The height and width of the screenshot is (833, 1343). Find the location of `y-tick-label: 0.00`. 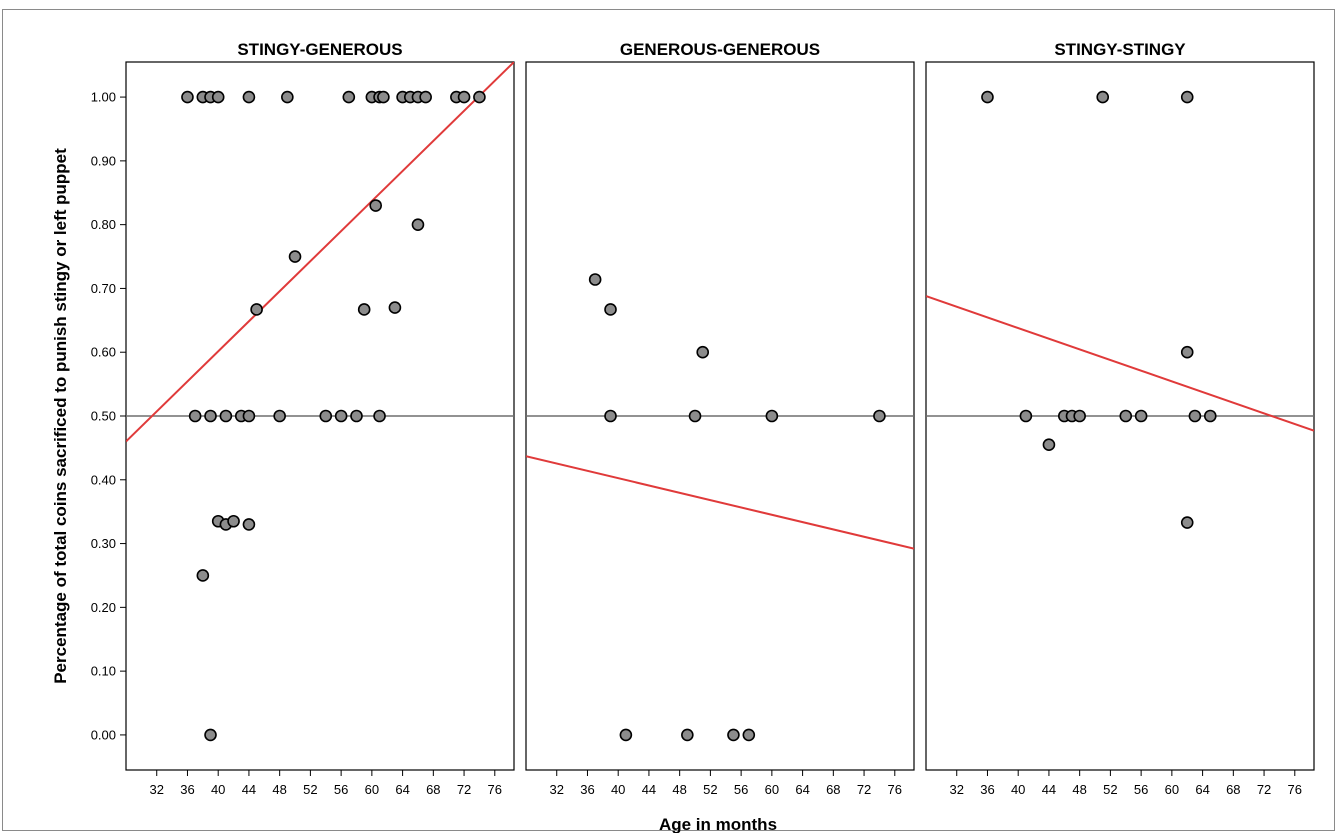

y-tick-label: 0.00 is located at coordinates (103, 734).